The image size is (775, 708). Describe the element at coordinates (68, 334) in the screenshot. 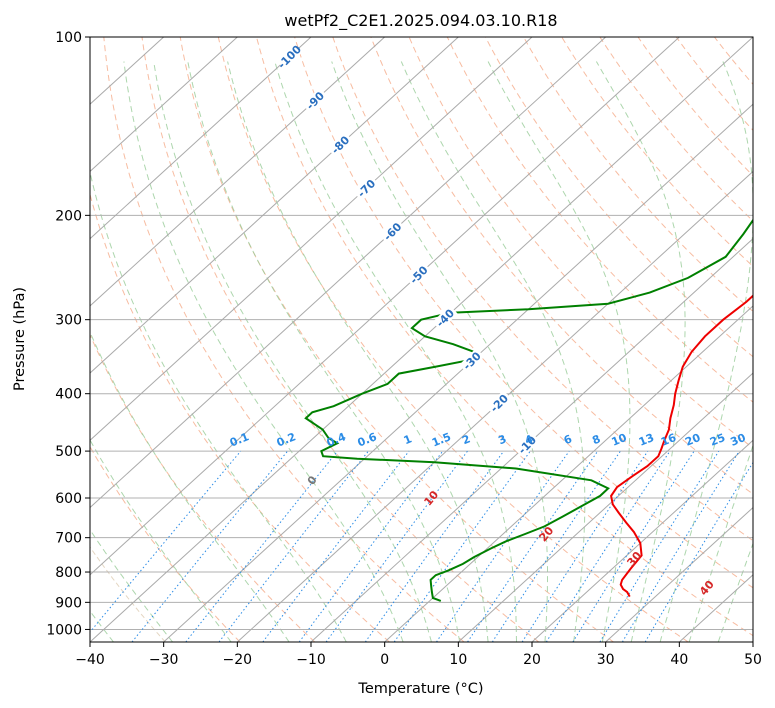

I see `y-axis-ticks: 100 200 300 400 500 600 700 800 900 1000` at that location.